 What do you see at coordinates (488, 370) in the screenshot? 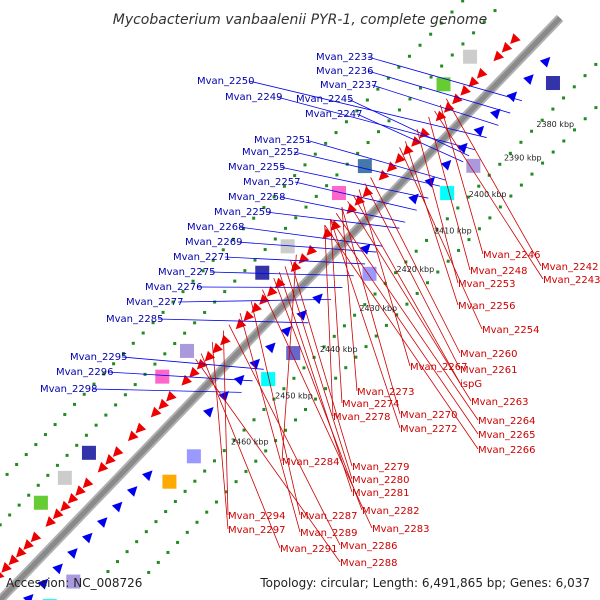
I see `reverse-gene-label: Mvan_2261` at bounding box center [488, 370].